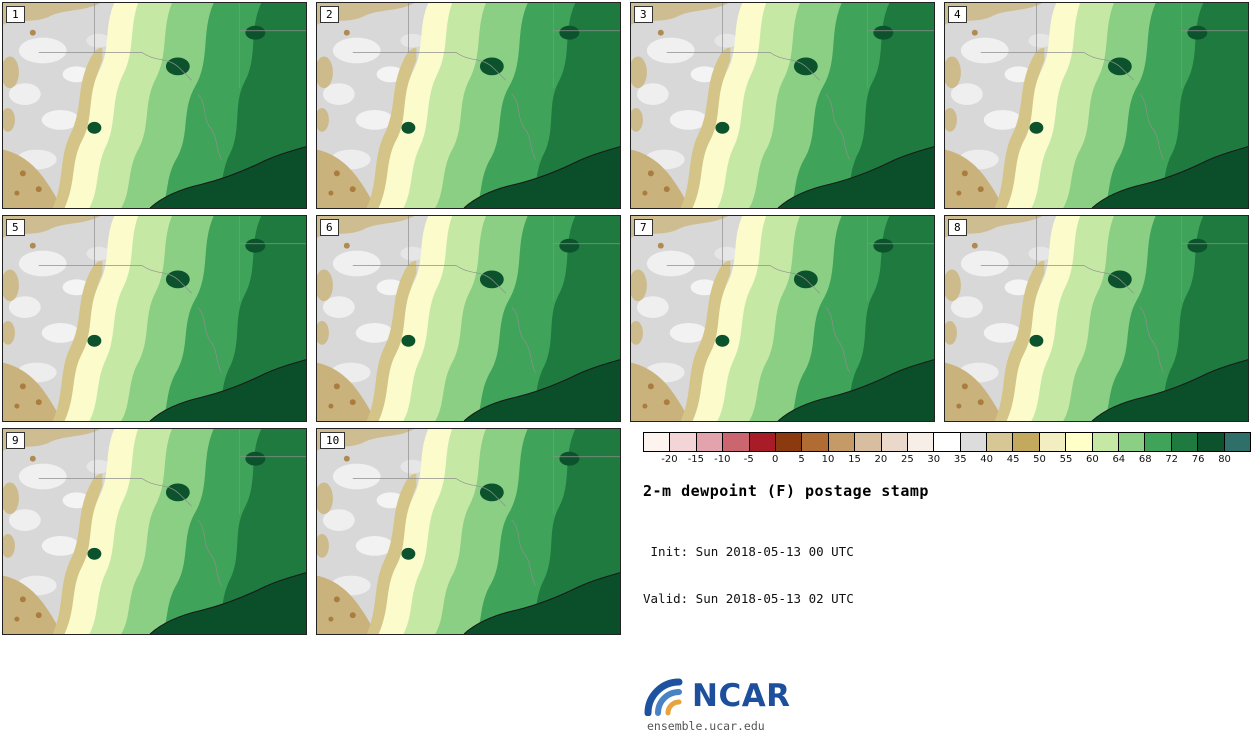 The image size is (1260, 733). What do you see at coordinates (669, 459) in the screenshot?
I see `colorbar-tick-label: -20` at bounding box center [669, 459].